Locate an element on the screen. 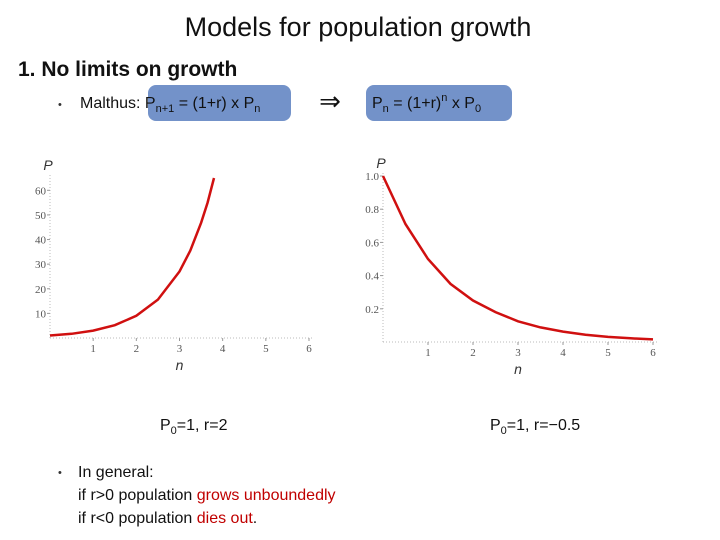  formula: Malthus: Pn+1 = (1+r) x Pn is located at coordinates (170, 105).